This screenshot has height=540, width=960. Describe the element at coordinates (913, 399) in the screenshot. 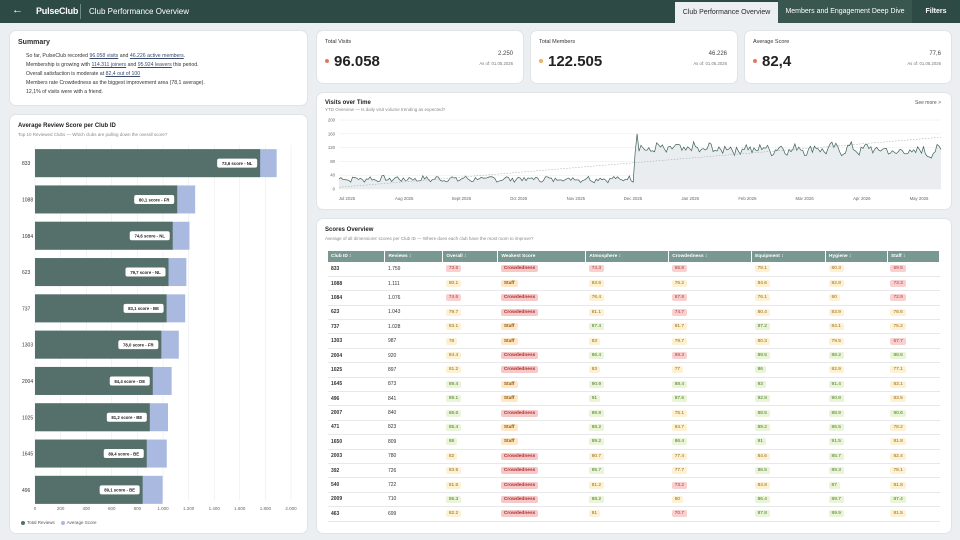

I see `table-cell: 83.5` at that location.